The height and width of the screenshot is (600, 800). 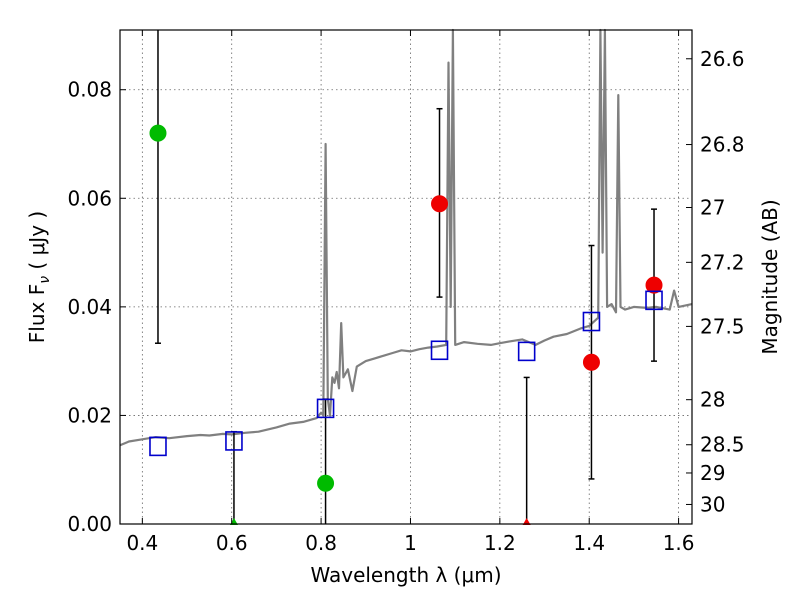 I want to click on y-tick-label: 0.04, so click(x=89, y=307).